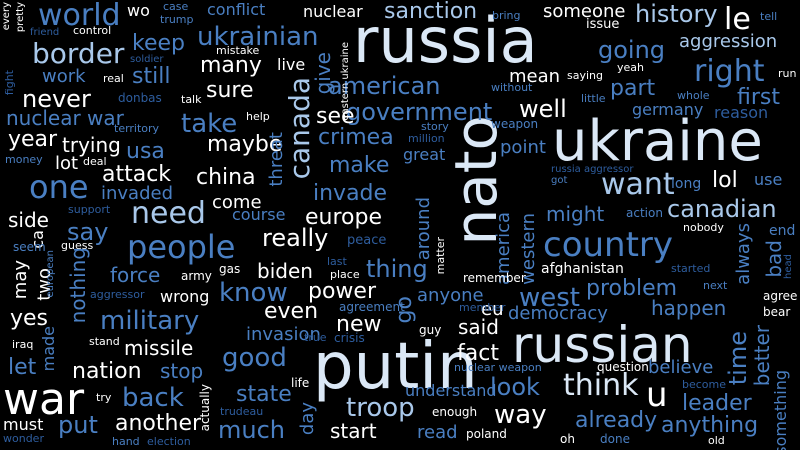 The image size is (800, 450). What do you see at coordinates (158, 423) in the screenshot?
I see `cloud-word: another` at bounding box center [158, 423].